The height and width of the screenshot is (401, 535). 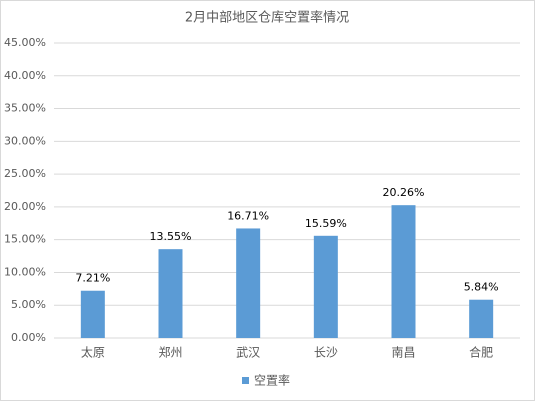 What do you see at coordinates (245, 380) in the screenshot?
I see `legend-swatch` at bounding box center [245, 380].